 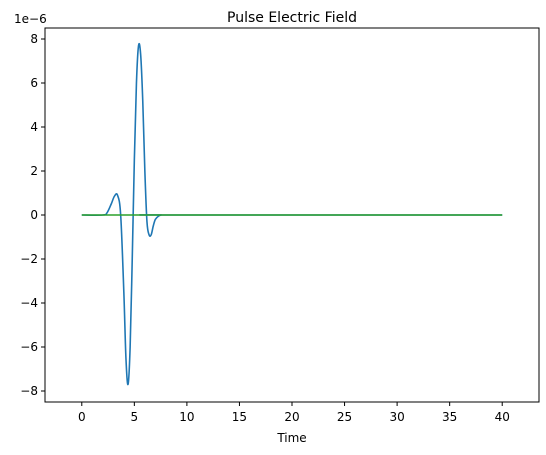 I want to click on x-tick-label: 0, so click(x=82, y=417).